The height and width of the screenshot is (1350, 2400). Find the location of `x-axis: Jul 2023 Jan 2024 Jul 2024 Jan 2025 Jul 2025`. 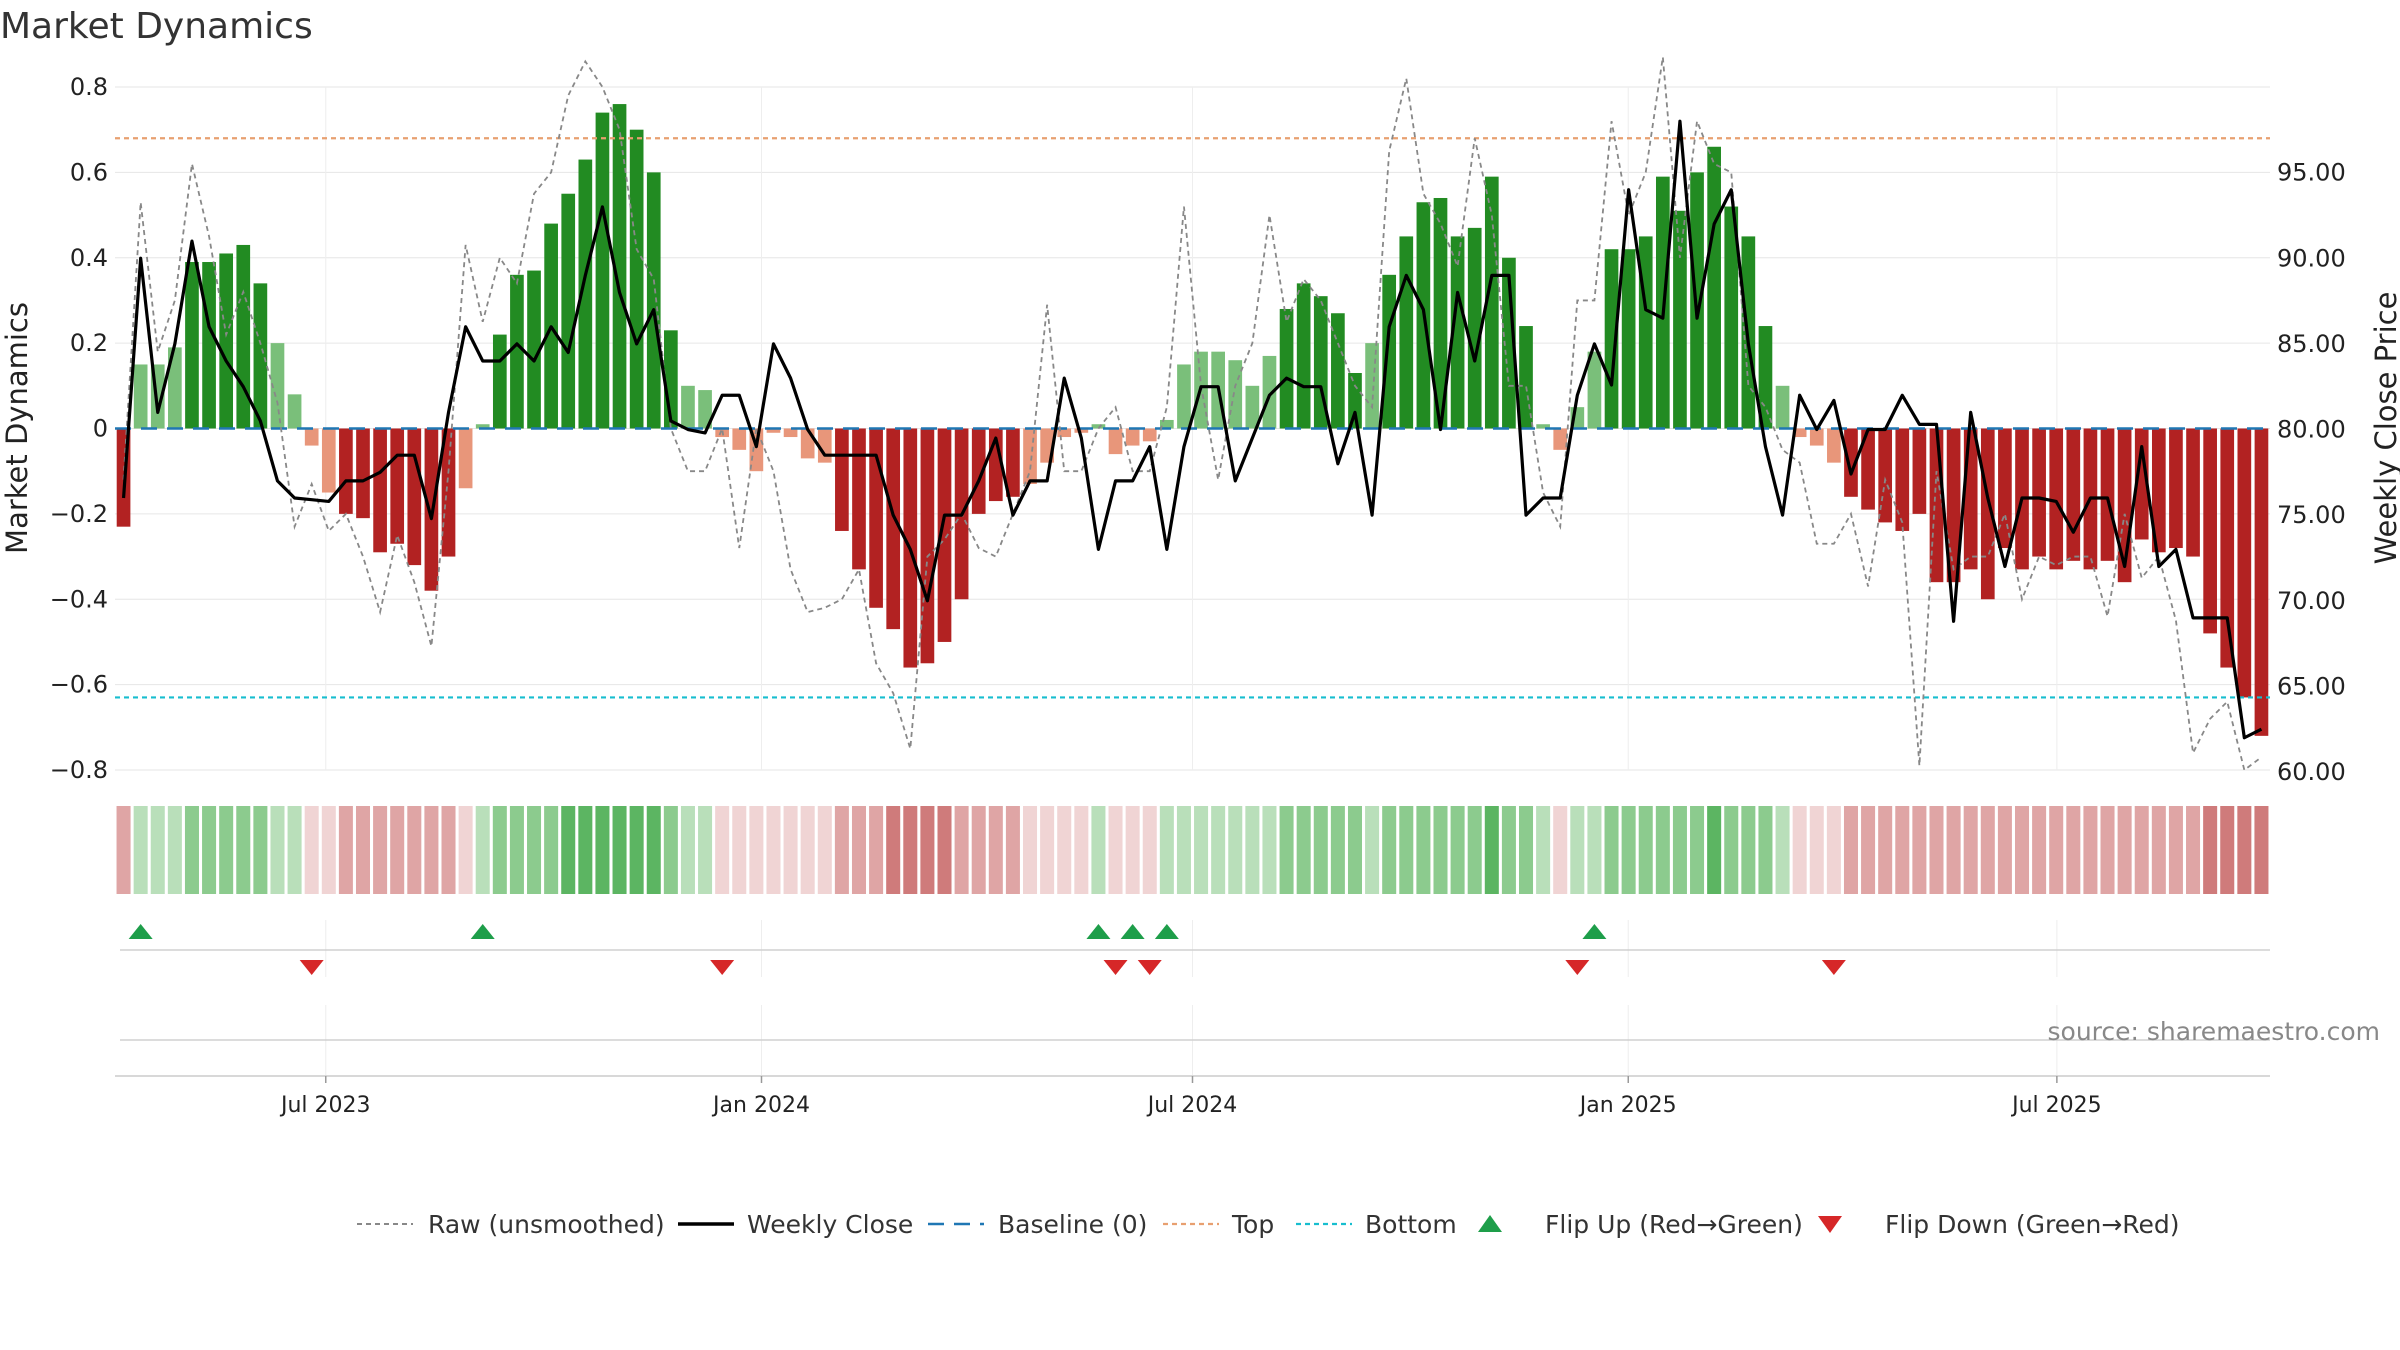

x-axis: Jul 2023 Jan 2024 Jul 2024 Jan 2025 Jul 2025 is located at coordinates (1192, 1096).